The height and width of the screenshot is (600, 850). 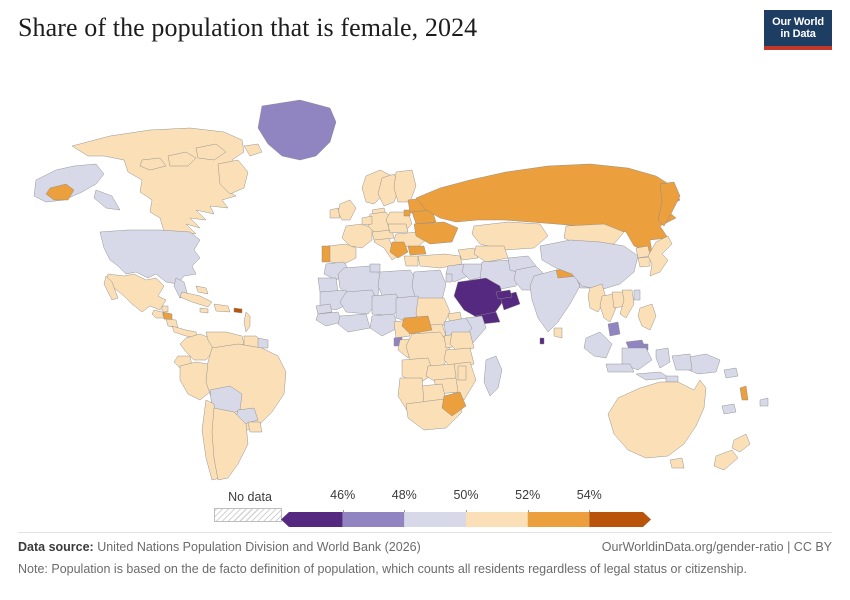 I want to click on owid-logo: Our World in Data, so click(x=798, y=30).